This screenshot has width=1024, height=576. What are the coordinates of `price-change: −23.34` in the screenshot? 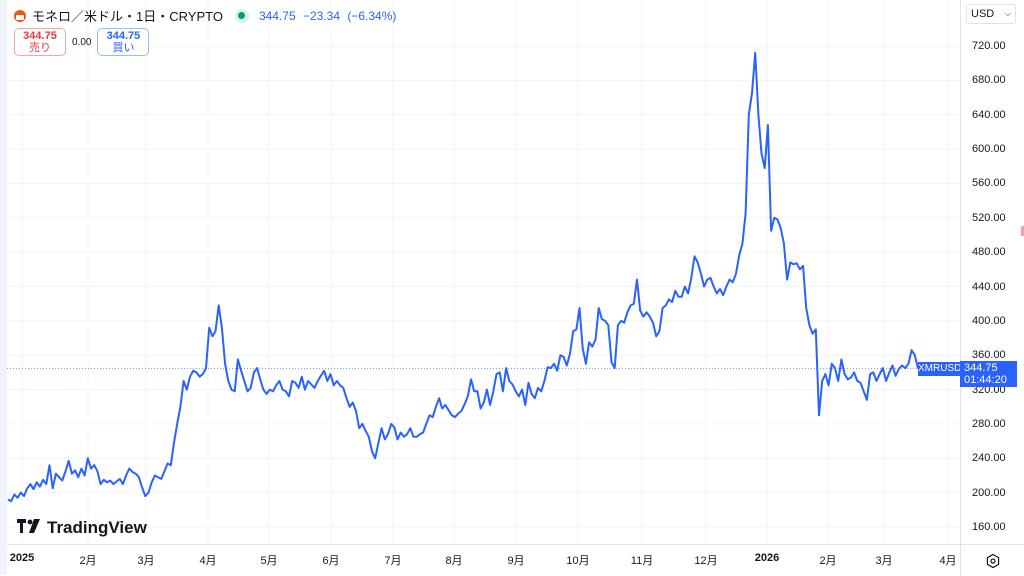 It's located at (321, 15).